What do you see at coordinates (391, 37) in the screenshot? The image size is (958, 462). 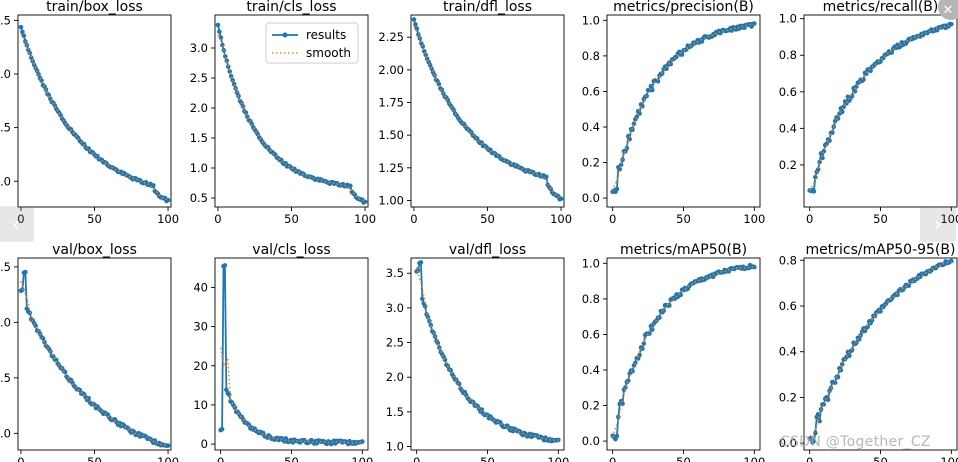 I see `y-tick-label: 2.25` at bounding box center [391, 37].